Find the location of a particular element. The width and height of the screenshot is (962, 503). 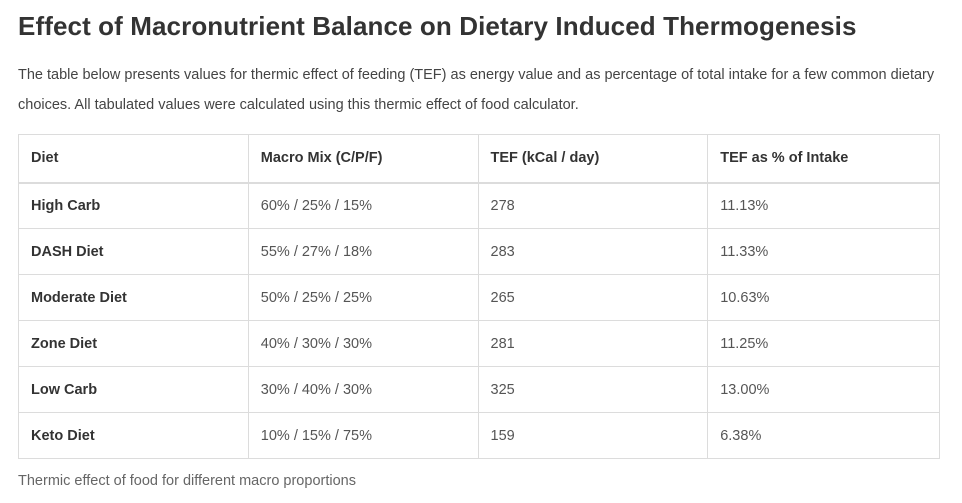

cell-tef-kcal: 281 is located at coordinates (593, 343).